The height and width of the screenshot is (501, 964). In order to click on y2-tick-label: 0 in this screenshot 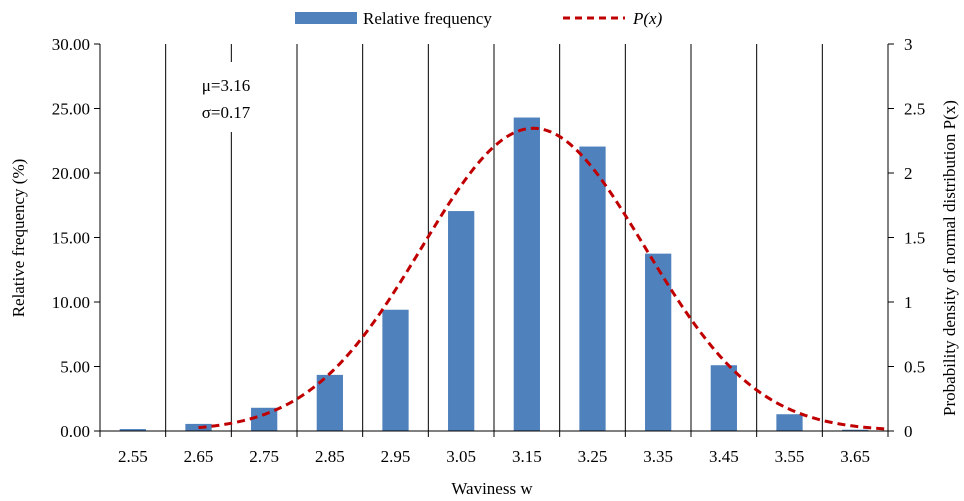, I will do `click(908, 431)`.